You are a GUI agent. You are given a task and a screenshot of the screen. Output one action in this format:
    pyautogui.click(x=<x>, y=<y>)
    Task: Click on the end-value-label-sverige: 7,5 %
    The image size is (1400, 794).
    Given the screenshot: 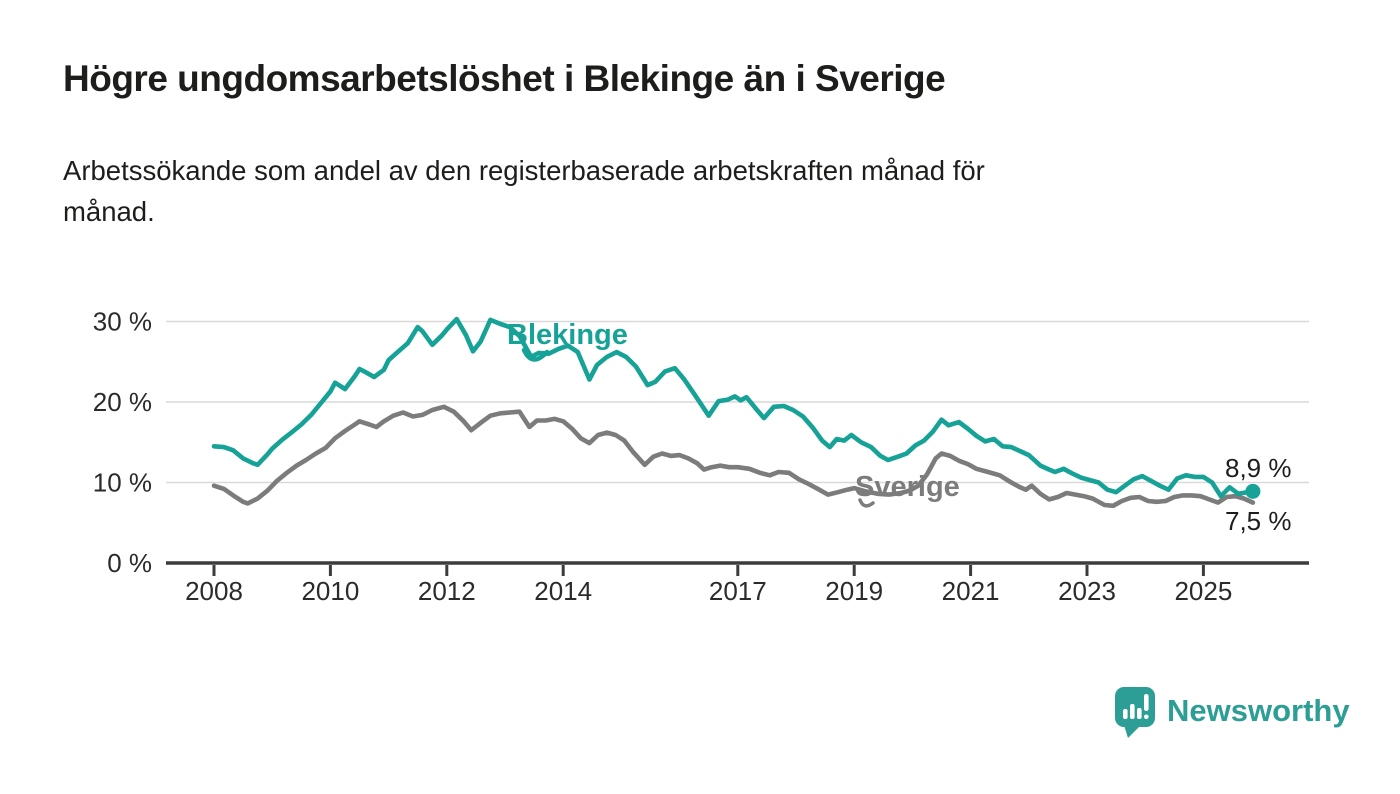 What is the action you would take?
    pyautogui.click(x=1258, y=521)
    